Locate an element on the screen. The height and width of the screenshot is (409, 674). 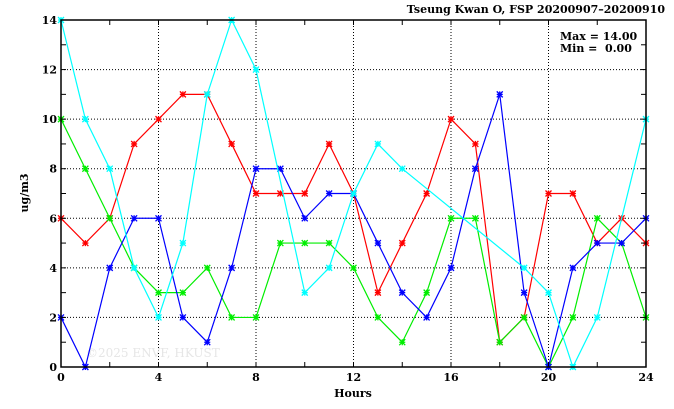
y-tick-label: 6 is located at coordinates (53, 218).